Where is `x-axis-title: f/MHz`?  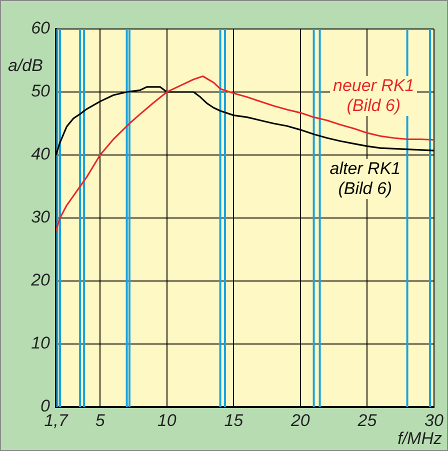
x-axis-title: f/MHz is located at coordinates (420, 439).